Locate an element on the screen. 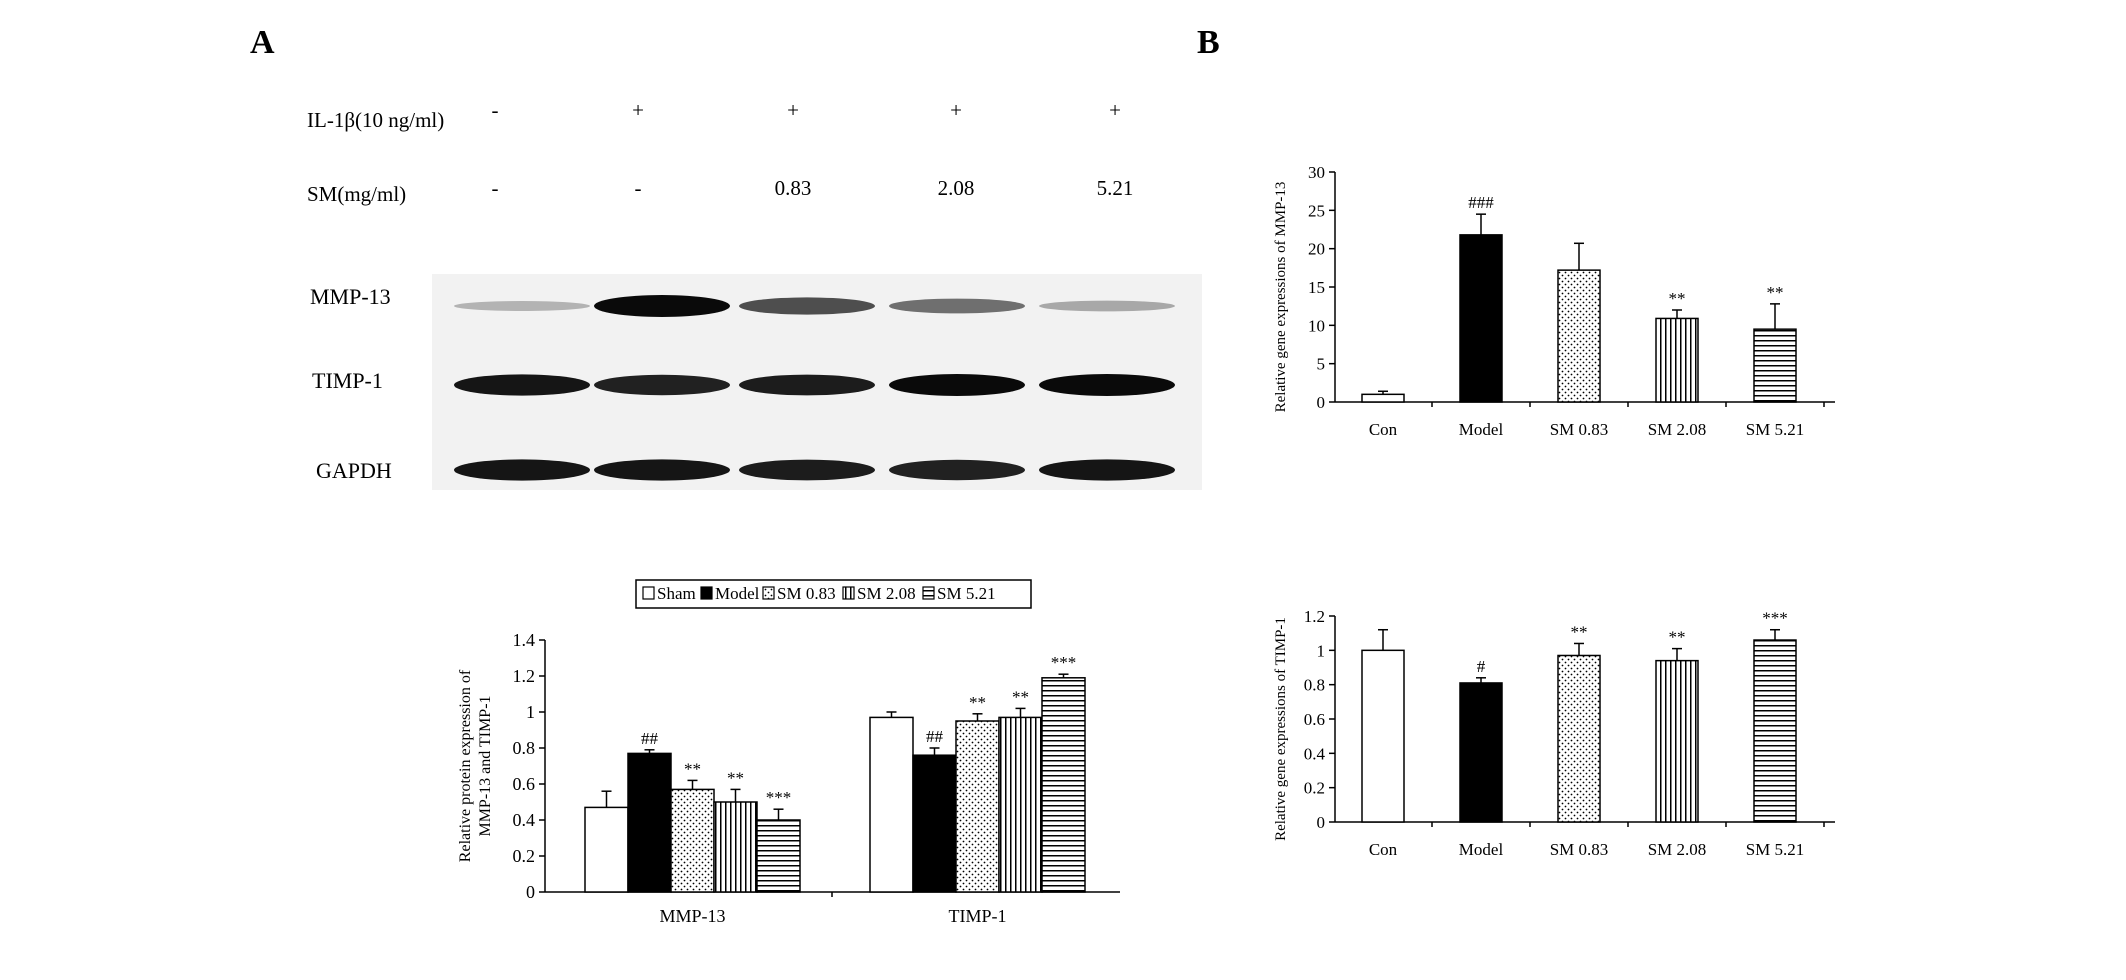 This screenshot has width=2126, height=980. legend-label: Model is located at coordinates (737, 593).